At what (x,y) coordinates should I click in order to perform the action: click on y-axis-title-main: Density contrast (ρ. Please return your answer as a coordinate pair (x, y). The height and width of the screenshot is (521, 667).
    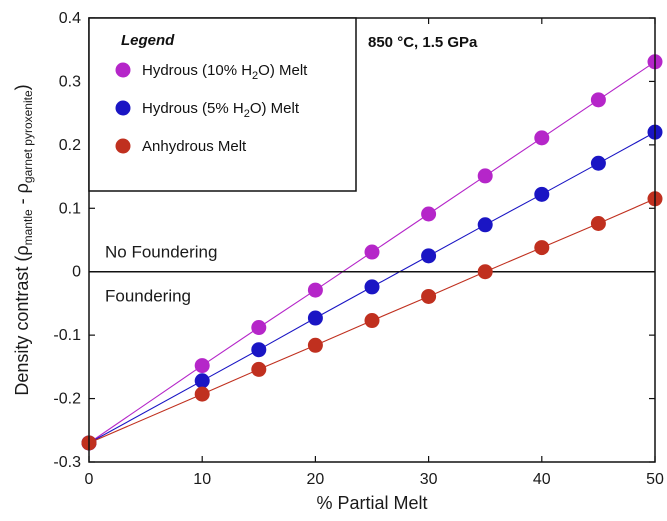
    Looking at the image, I should click on (22, 320).